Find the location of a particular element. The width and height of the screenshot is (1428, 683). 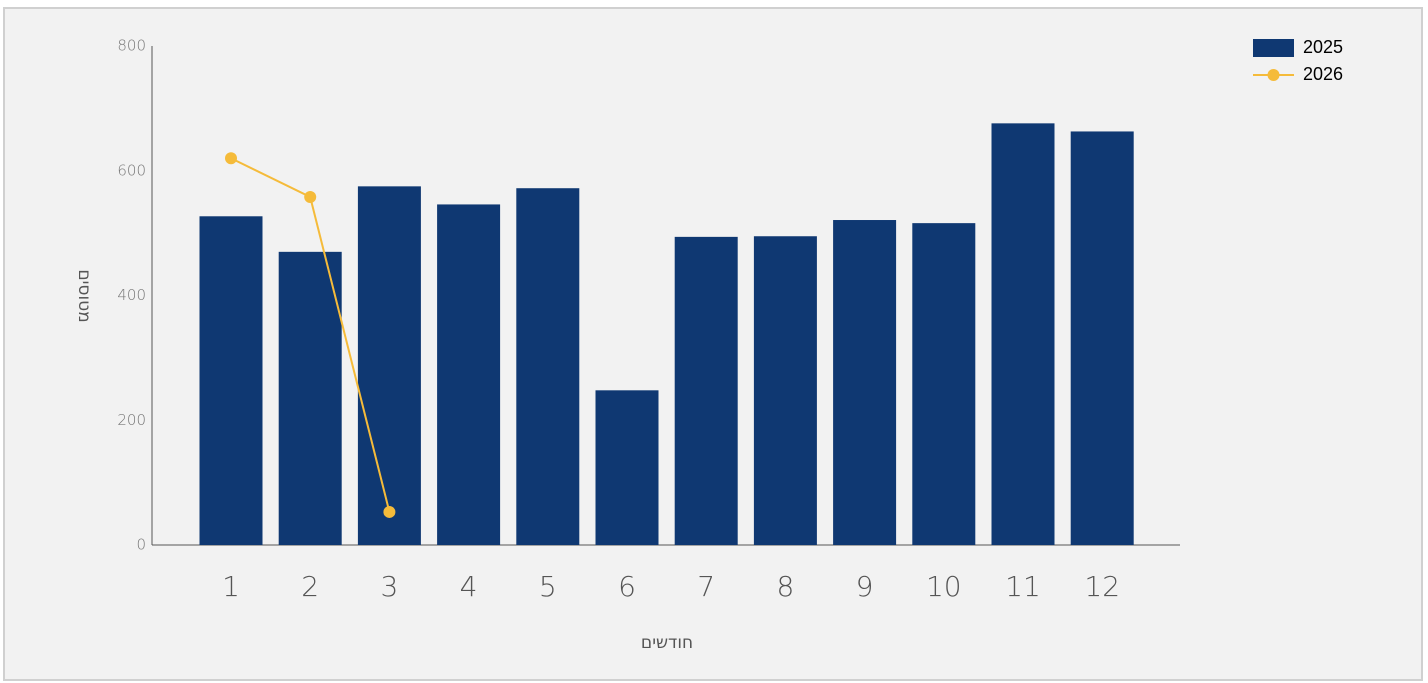

y-tick-label: 800 is located at coordinates (131, 46).